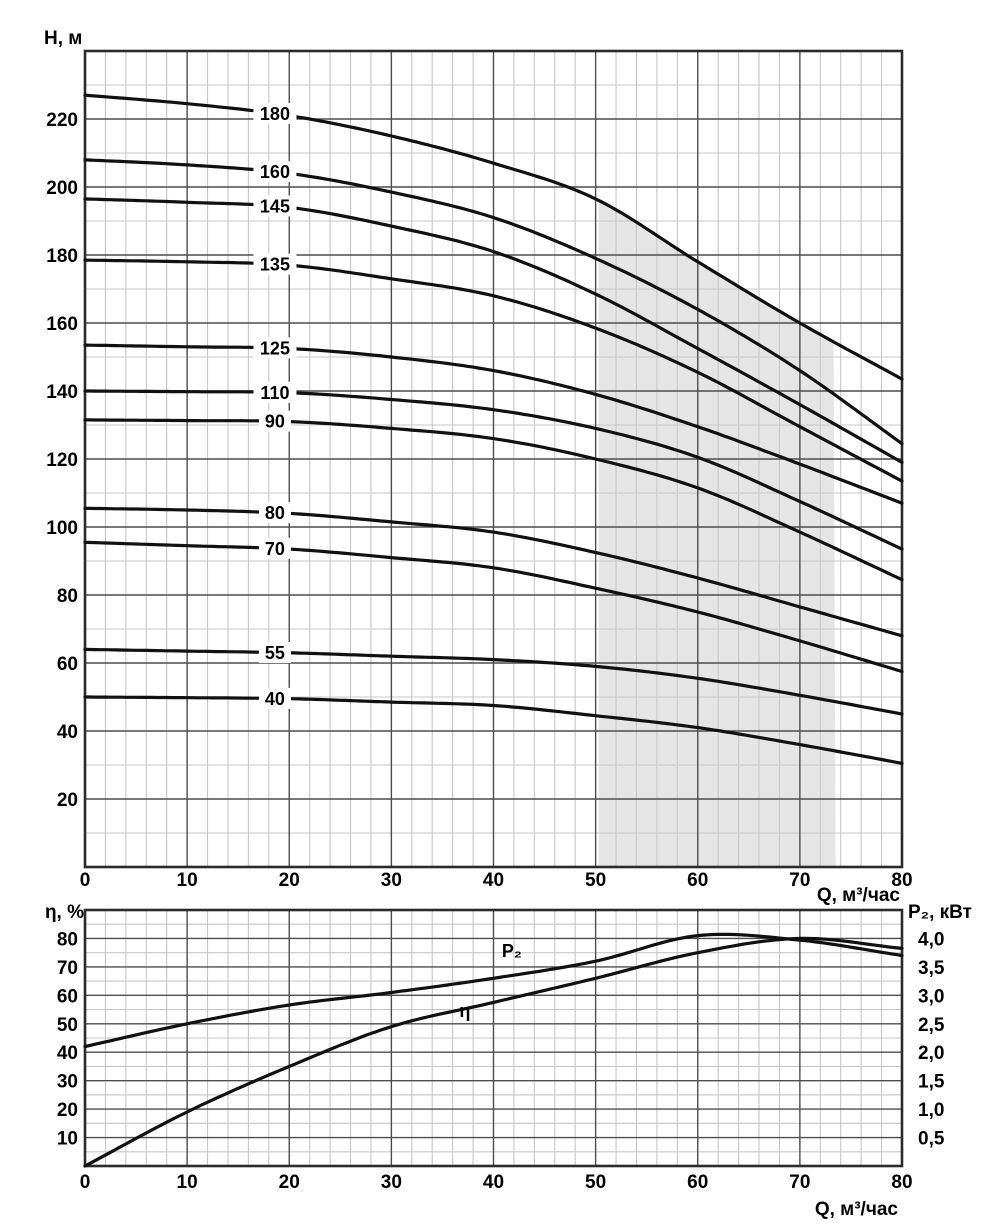 The height and width of the screenshot is (1232, 1000). I want to click on top-x-tick-label: 60, so click(697, 880).